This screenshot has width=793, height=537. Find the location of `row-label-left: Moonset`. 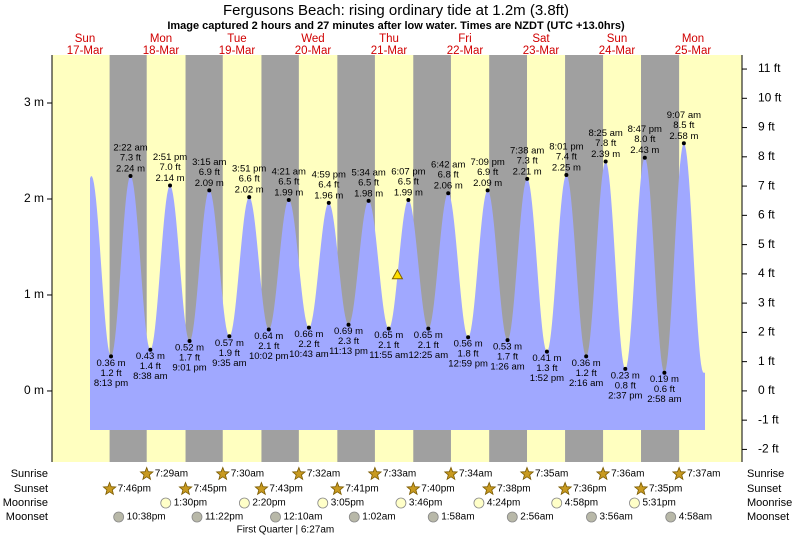

row-label-left: Moonset is located at coordinates (27, 517).